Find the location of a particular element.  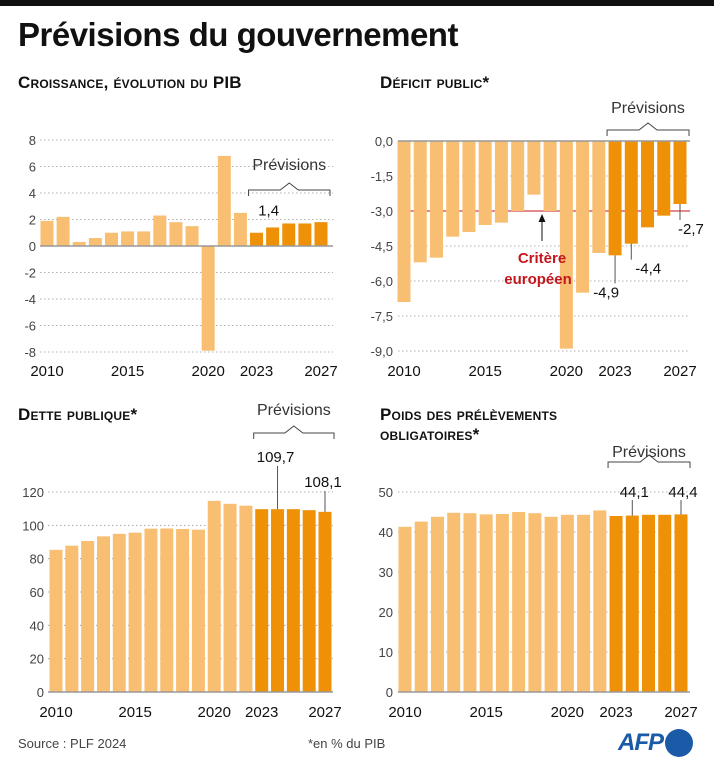

debt-ytick-label: 0 is located at coordinates (40, 692).